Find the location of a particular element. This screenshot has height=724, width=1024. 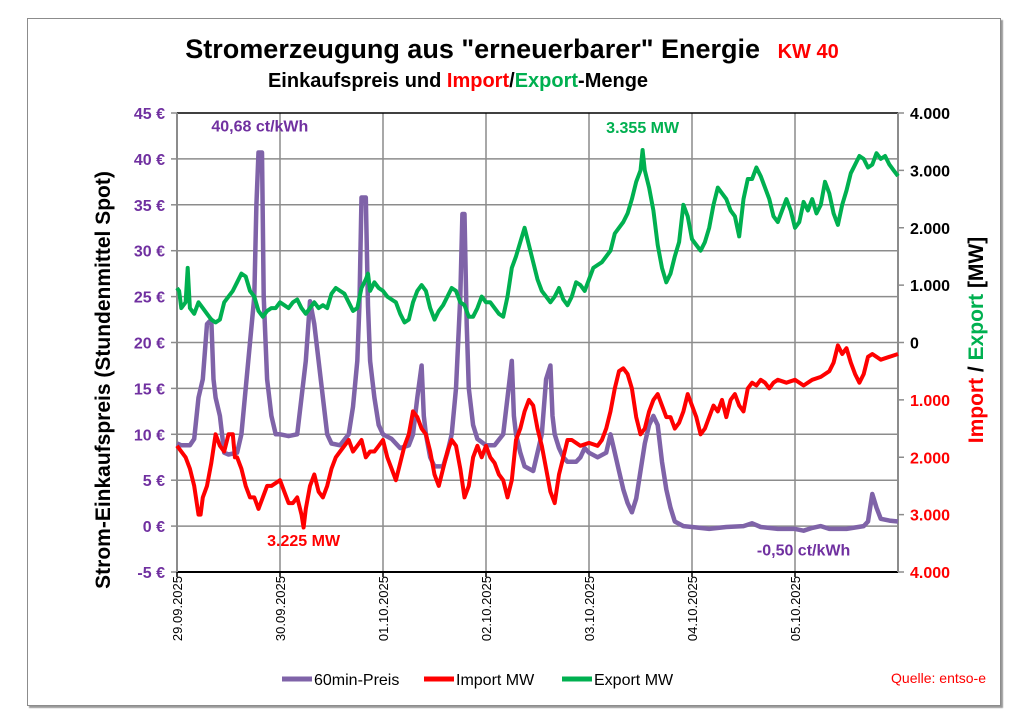

x-tick-label: 29.09.2025 is located at coordinates (177, 608).